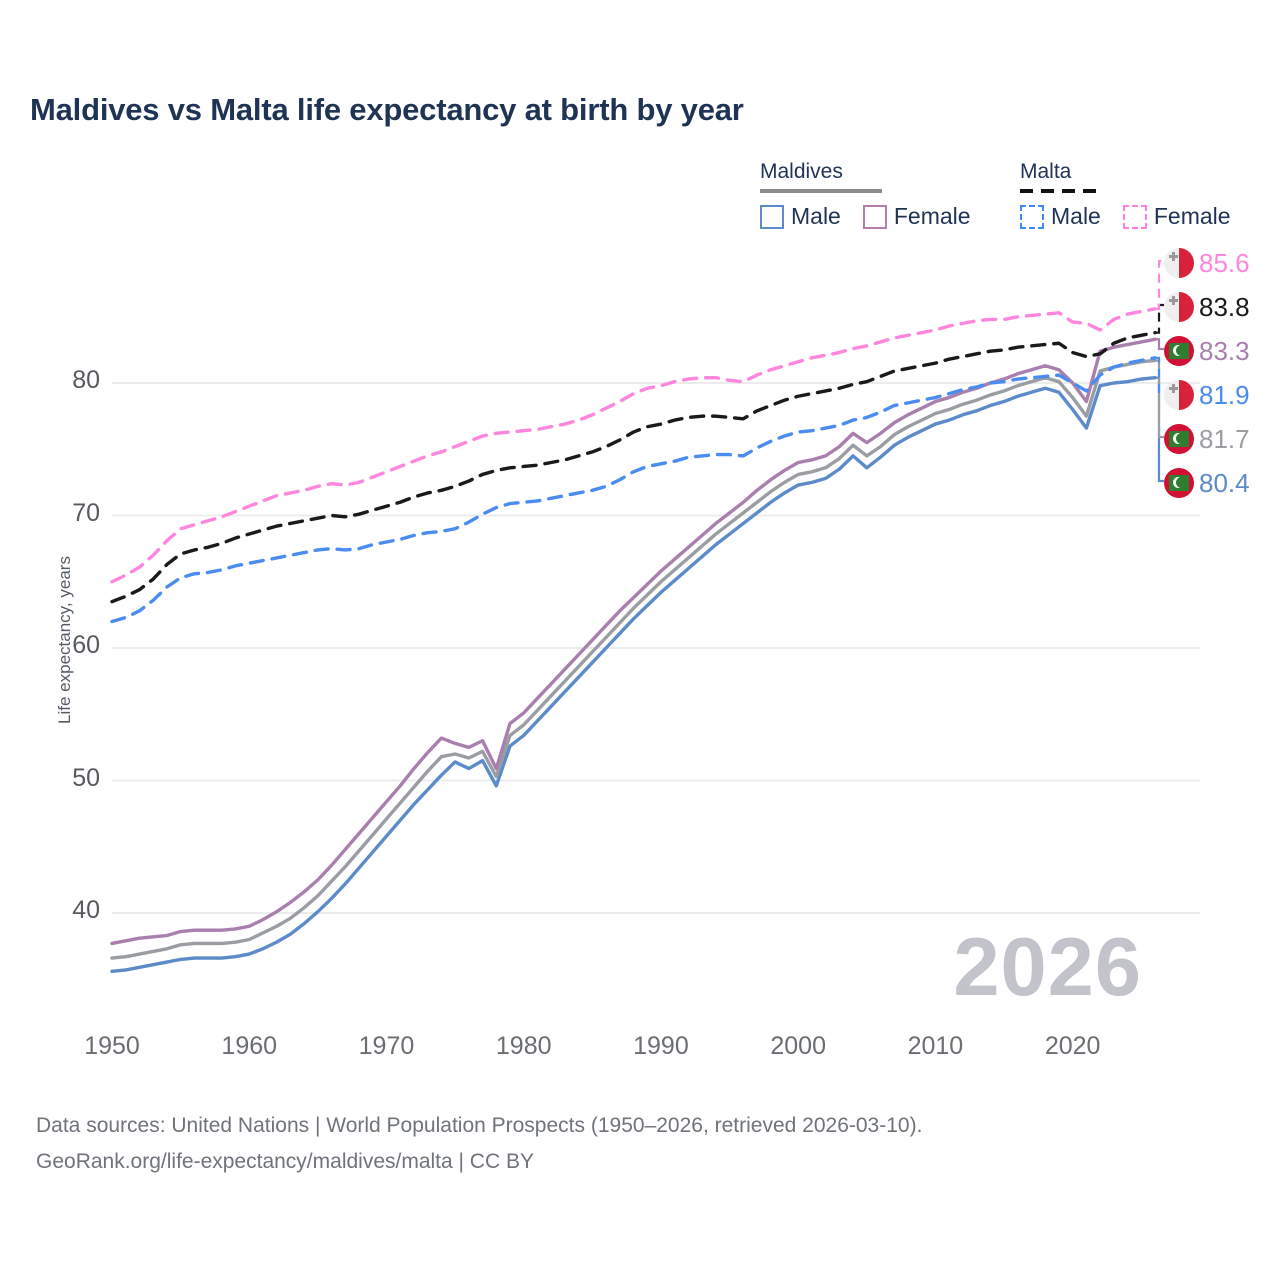  I want to click on chart-legend: Maldives Male Female Malta Male, so click(1005, 197).